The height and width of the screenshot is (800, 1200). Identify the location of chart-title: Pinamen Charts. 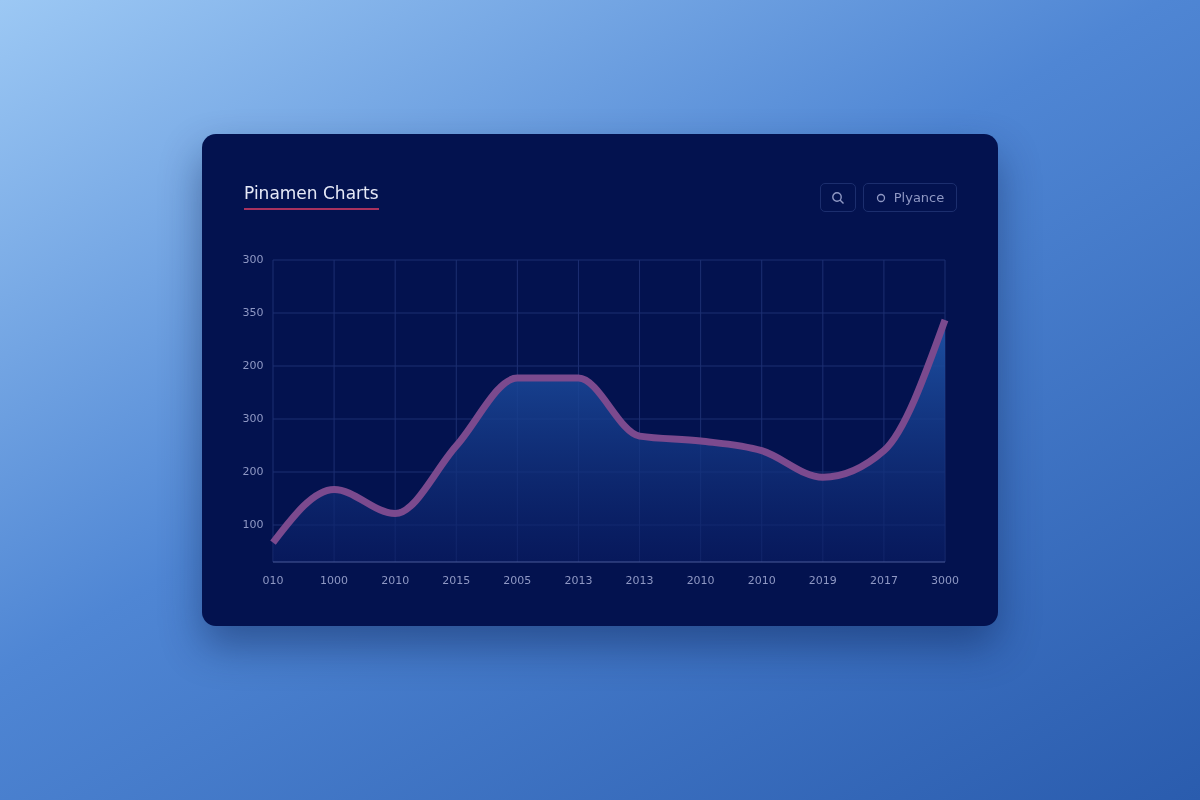
(311, 193).